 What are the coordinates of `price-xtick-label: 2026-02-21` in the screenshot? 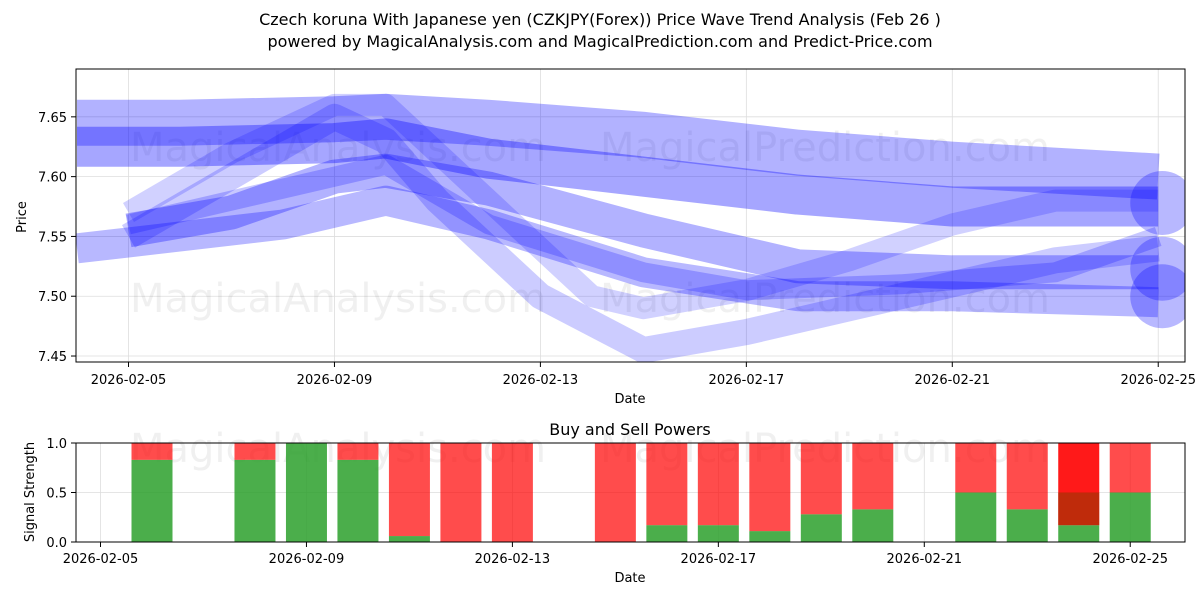 It's located at (953, 380).